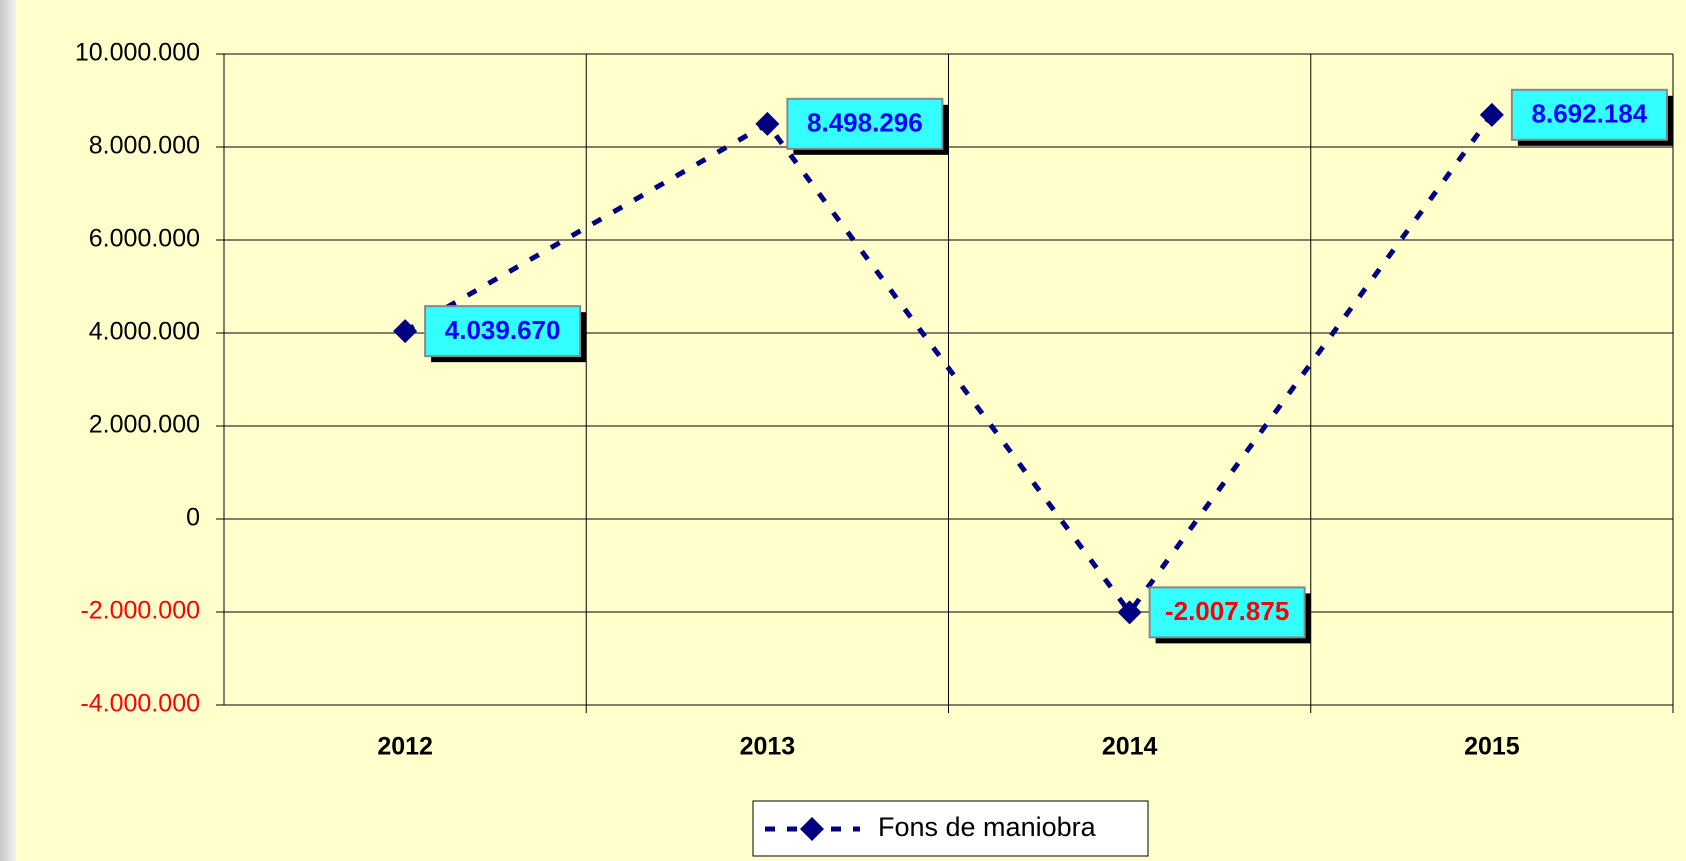 This screenshot has width=1686, height=861. I want to click on y-tick-label: 10.000.000, so click(137, 53).